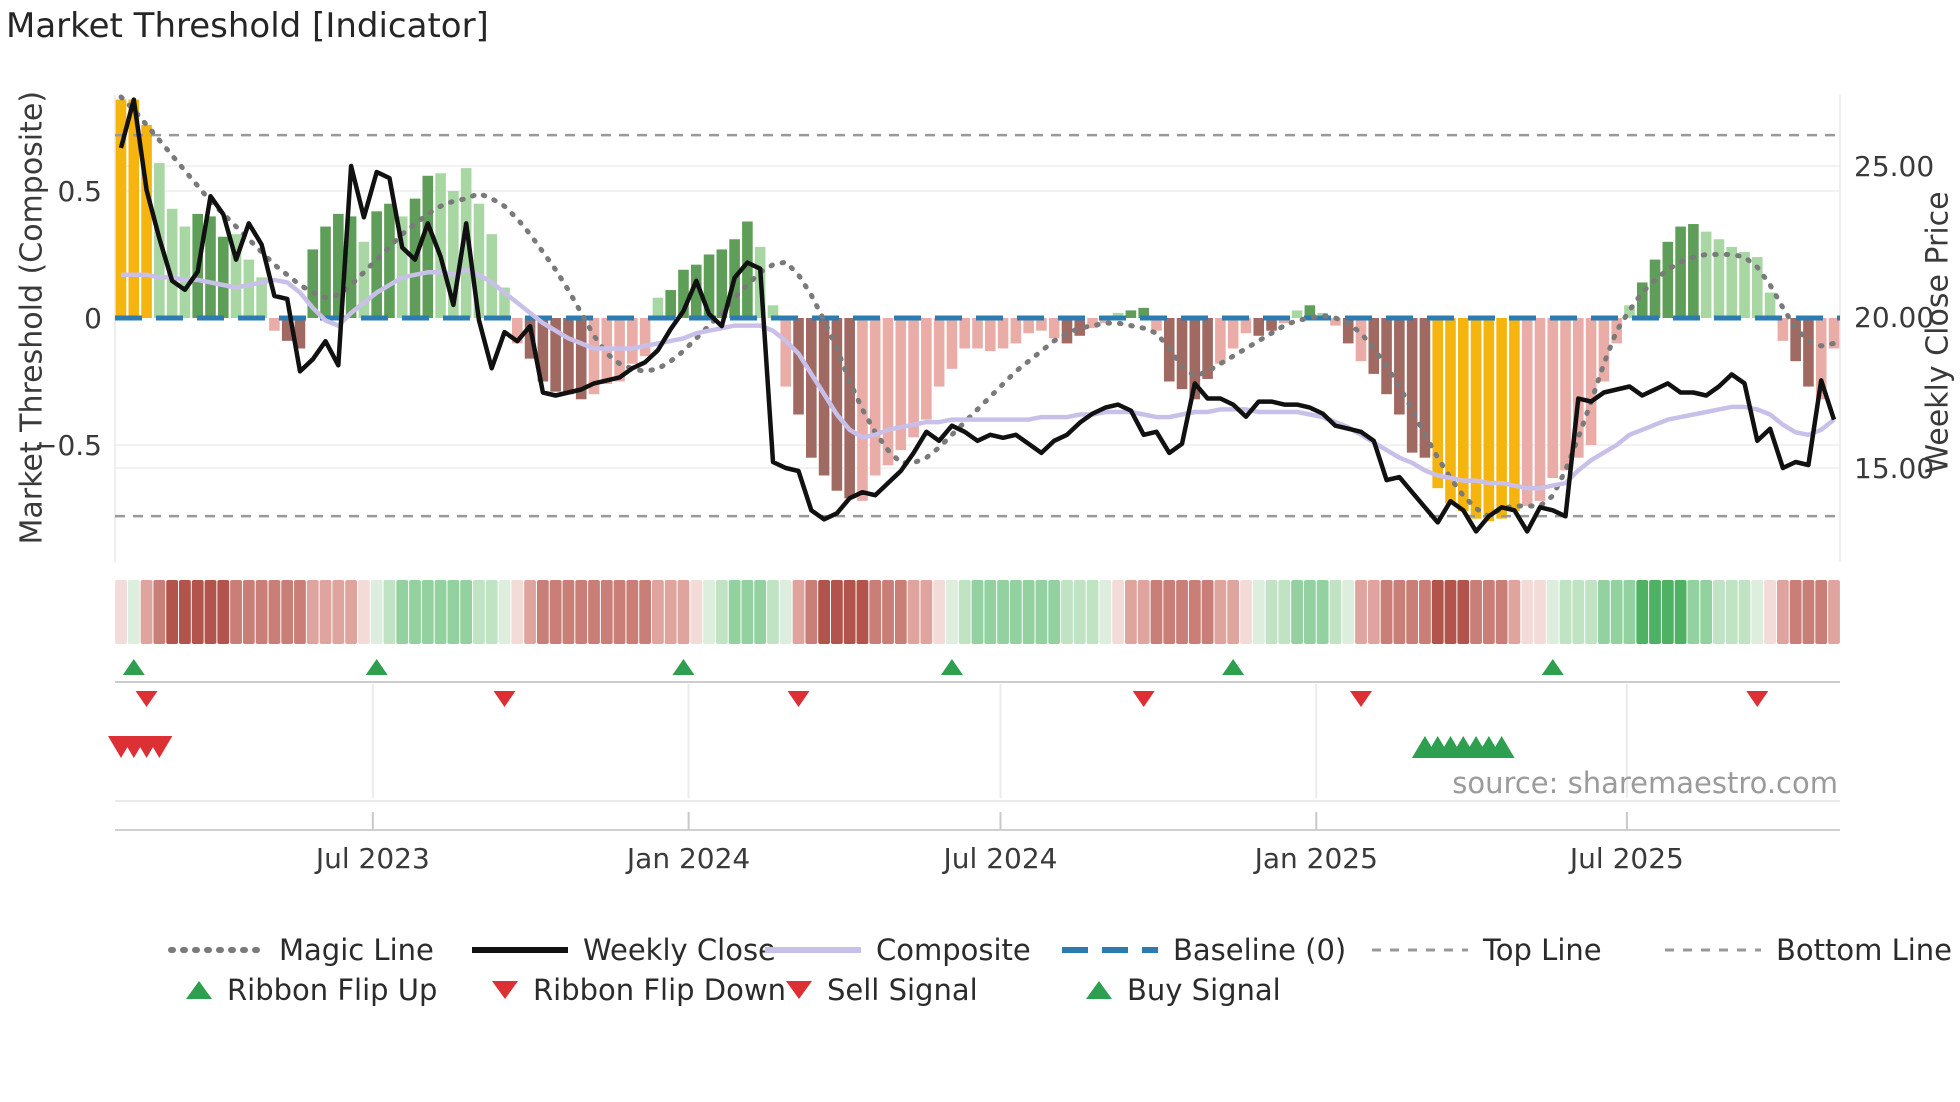  Describe the element at coordinates (659, 990) in the screenshot. I see `legend-label: Ribbon Flip Down` at that location.